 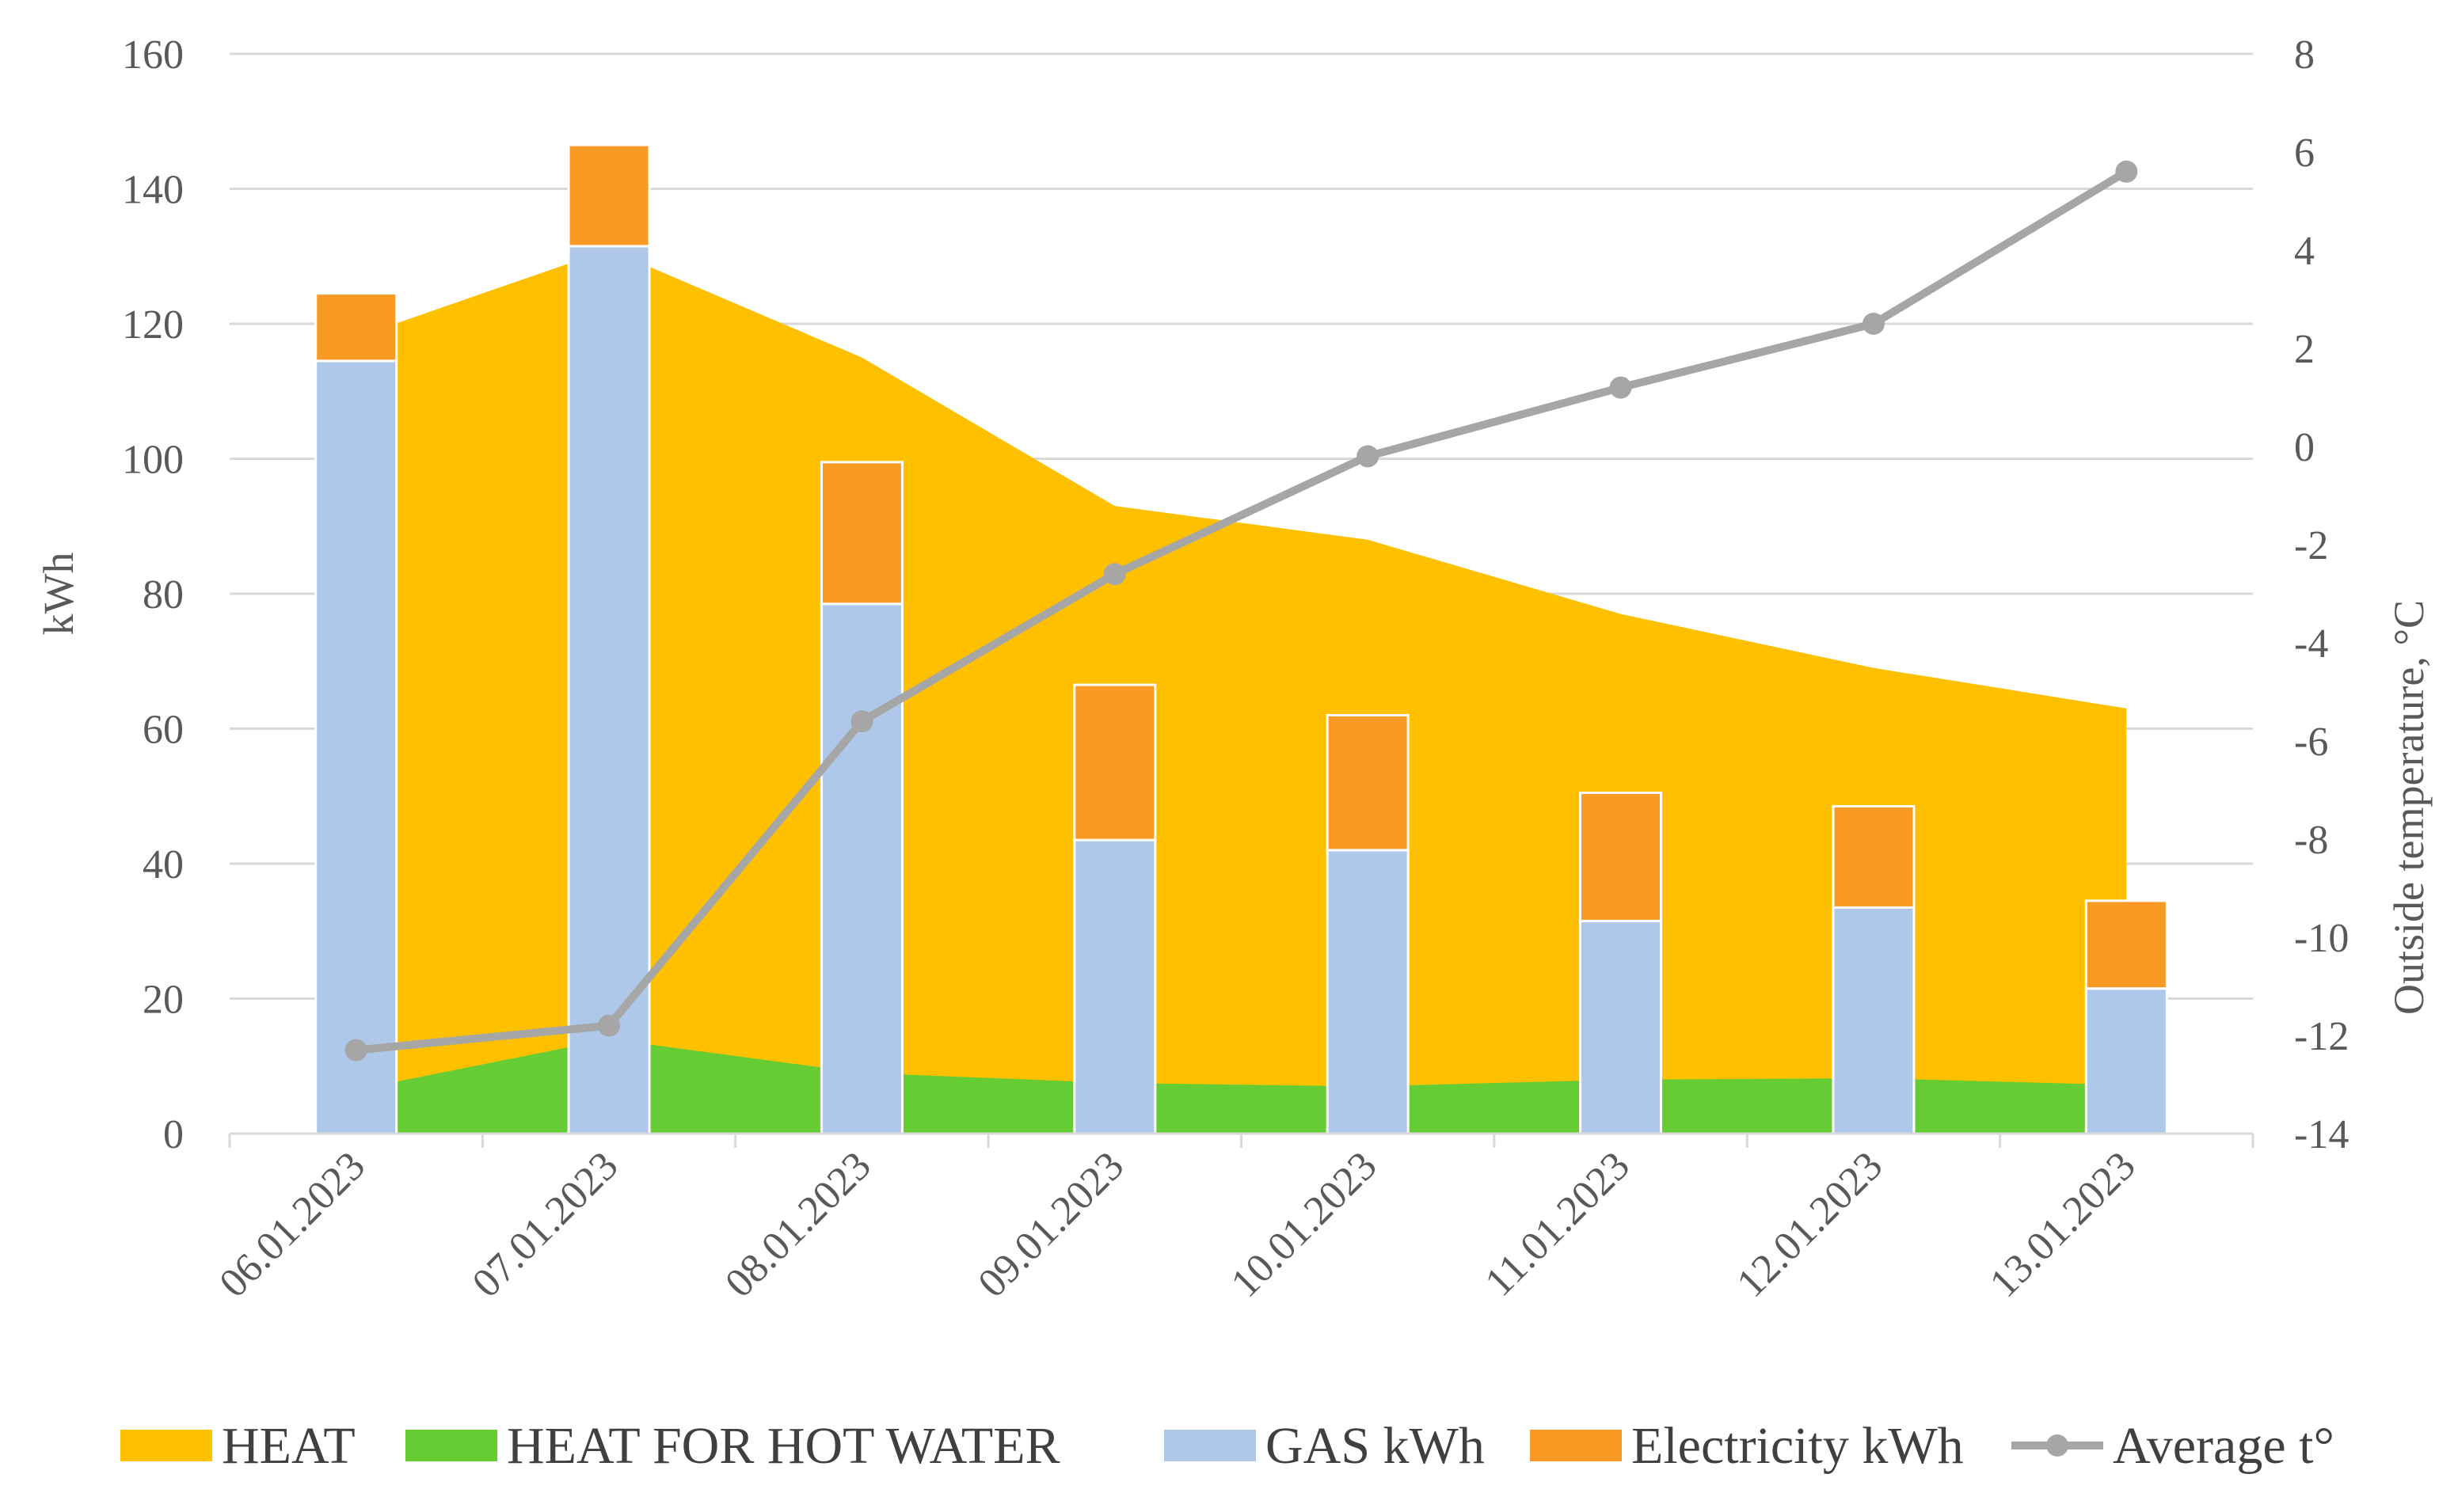 I want to click on y2-tick-label: -14, so click(x=2321, y=1134).